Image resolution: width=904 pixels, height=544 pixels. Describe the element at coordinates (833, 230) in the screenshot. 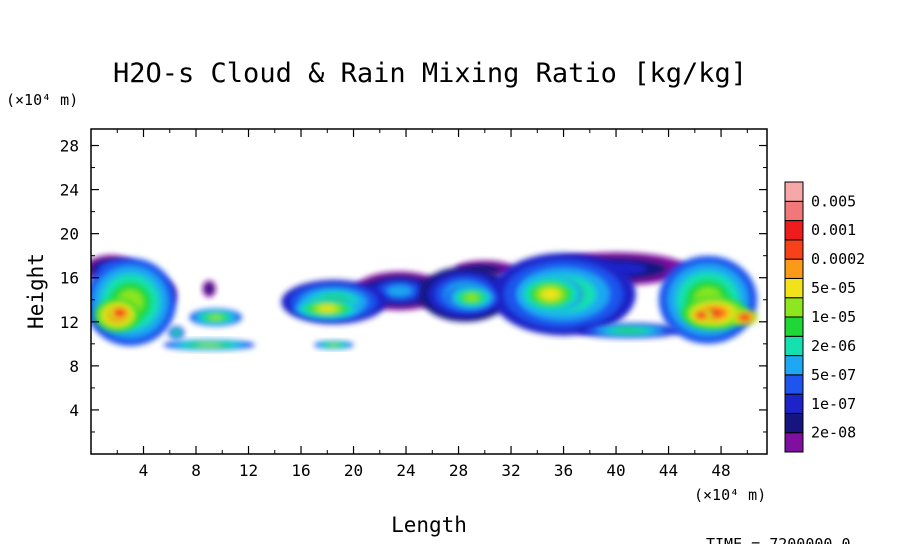

I see `colorbar-label: 0.001` at that location.